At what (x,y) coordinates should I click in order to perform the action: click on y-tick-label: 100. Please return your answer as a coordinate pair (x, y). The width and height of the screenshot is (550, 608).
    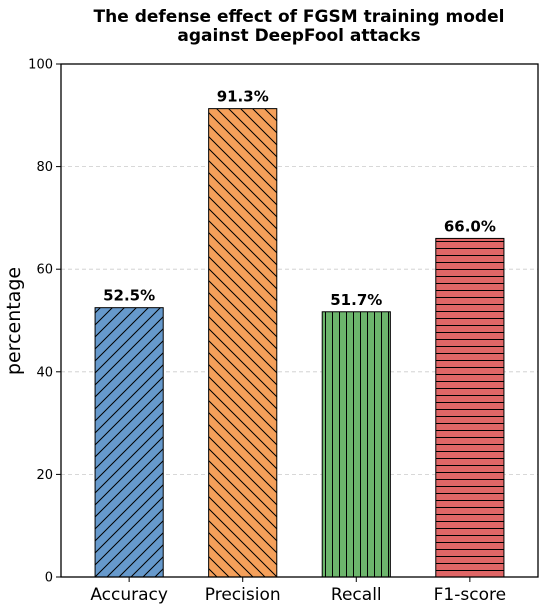
    Looking at the image, I should click on (40, 65).